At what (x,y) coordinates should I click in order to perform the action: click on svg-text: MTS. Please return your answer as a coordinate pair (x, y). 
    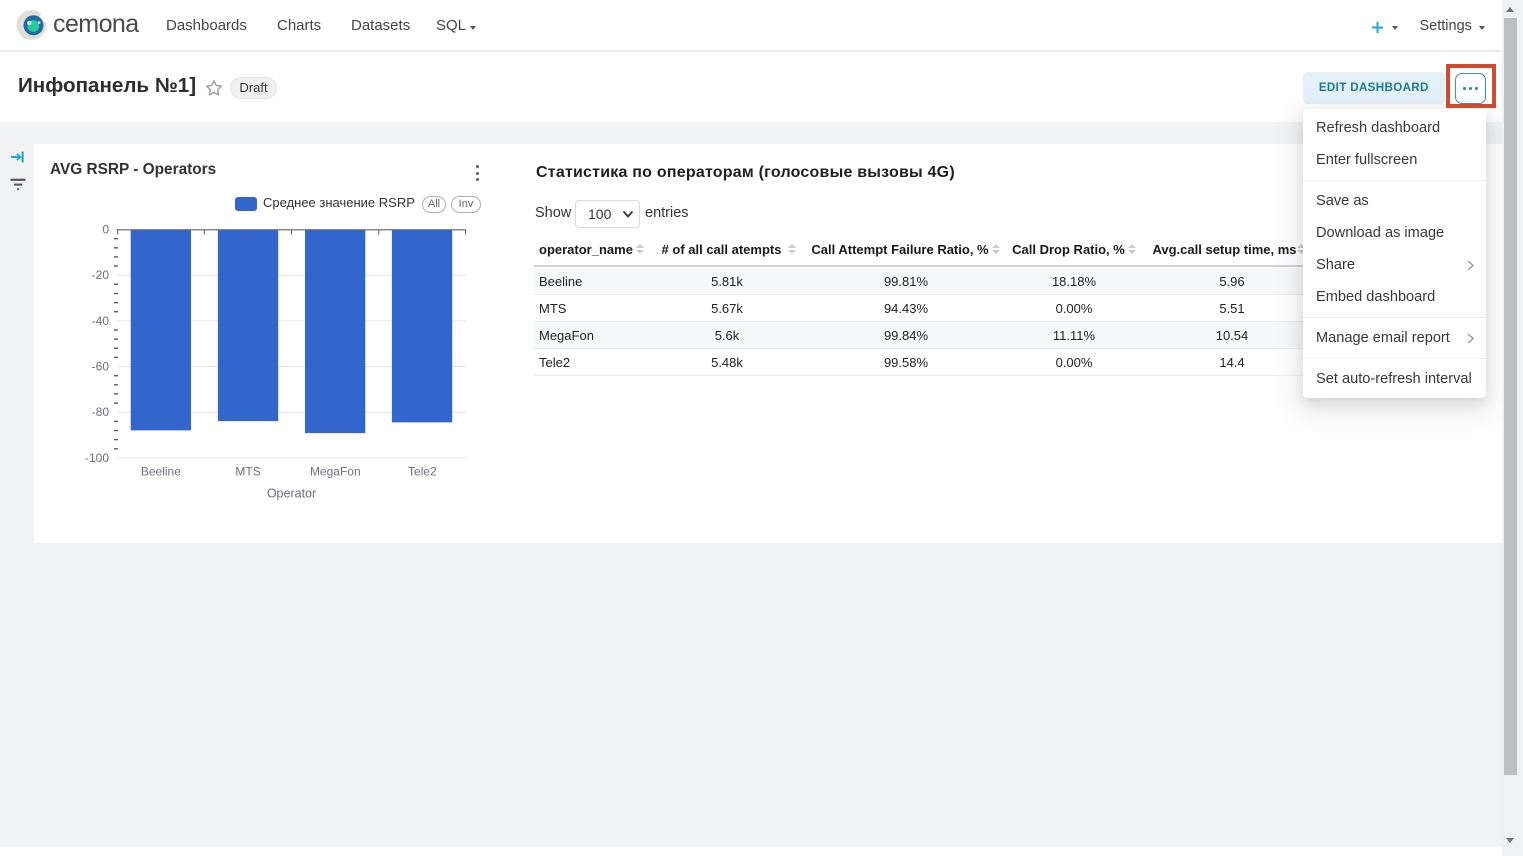
    Looking at the image, I should click on (247, 472).